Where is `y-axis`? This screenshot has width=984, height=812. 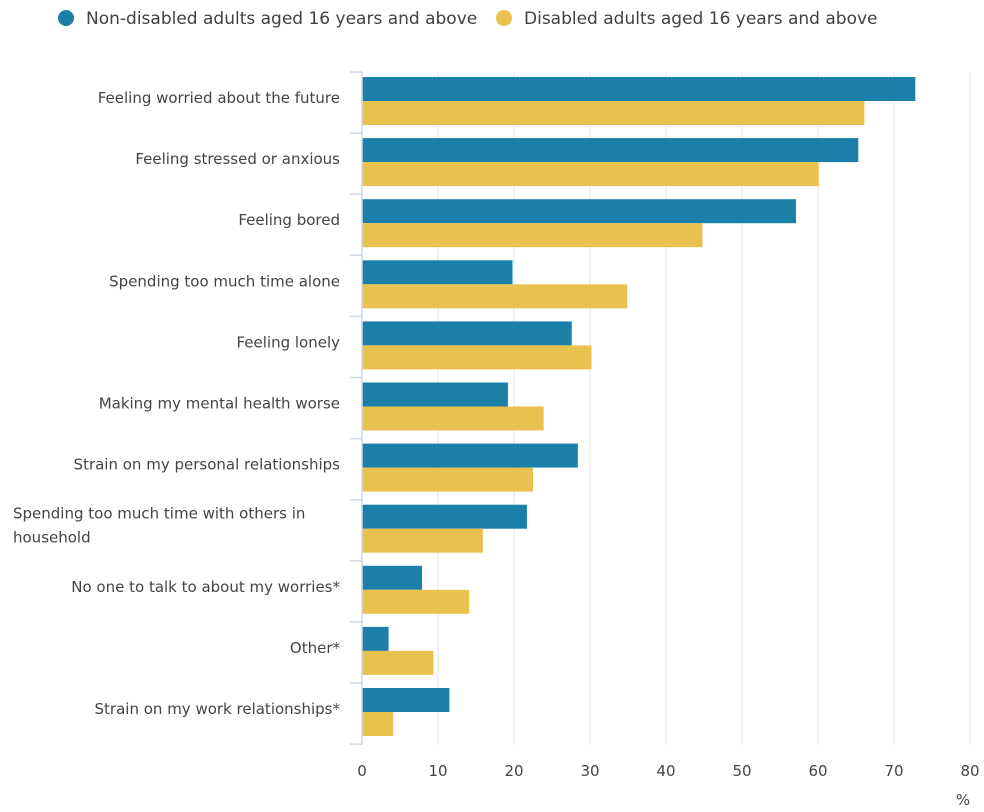
y-axis is located at coordinates (356, 408).